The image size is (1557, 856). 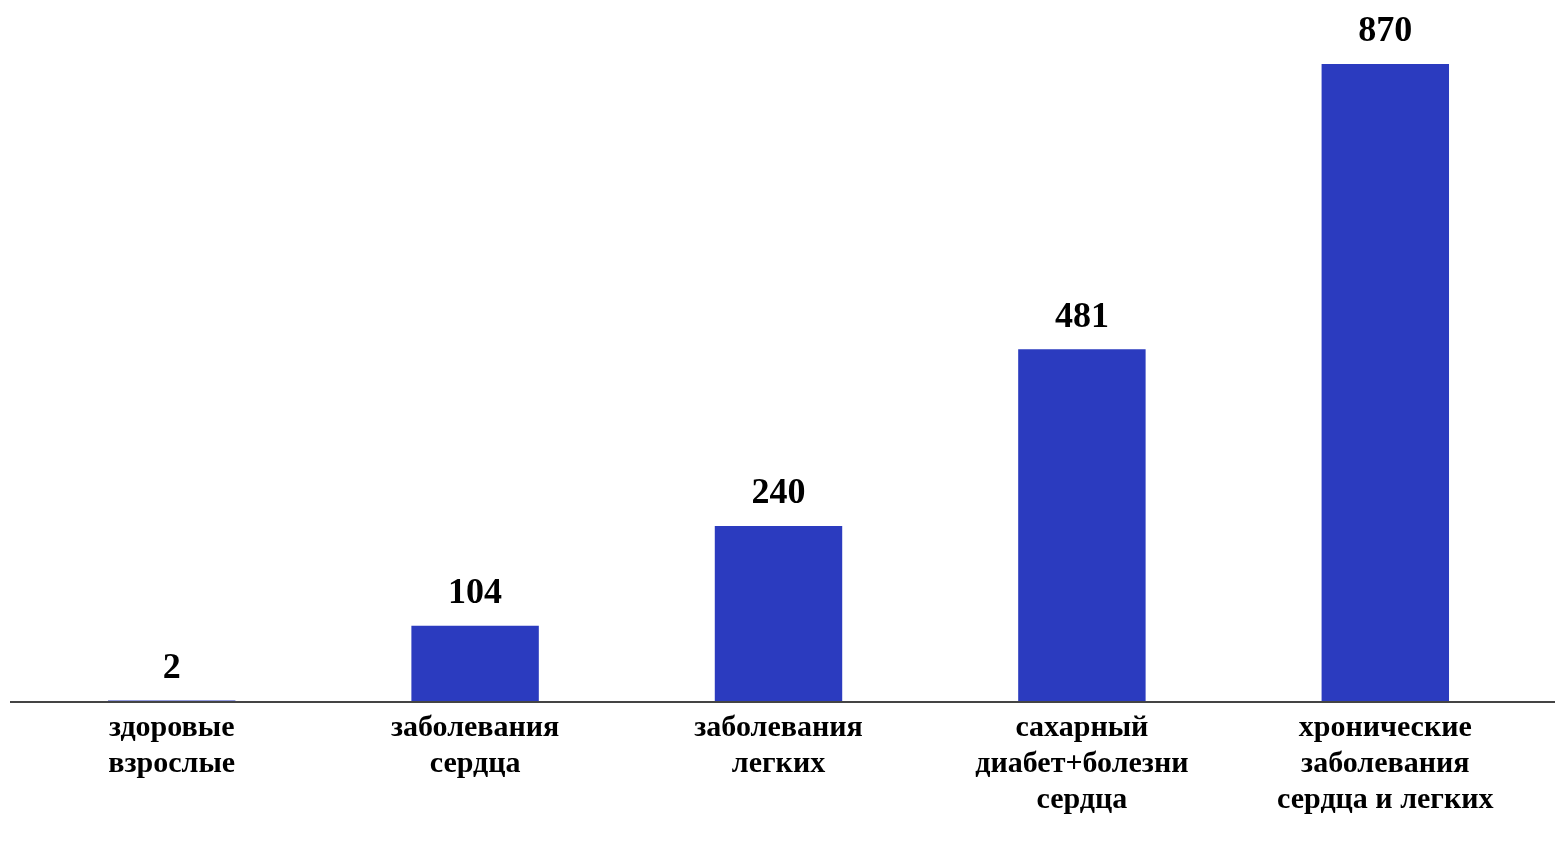 What do you see at coordinates (172, 743) in the screenshot?
I see `x-tick-label: здоровые взрослые` at bounding box center [172, 743].